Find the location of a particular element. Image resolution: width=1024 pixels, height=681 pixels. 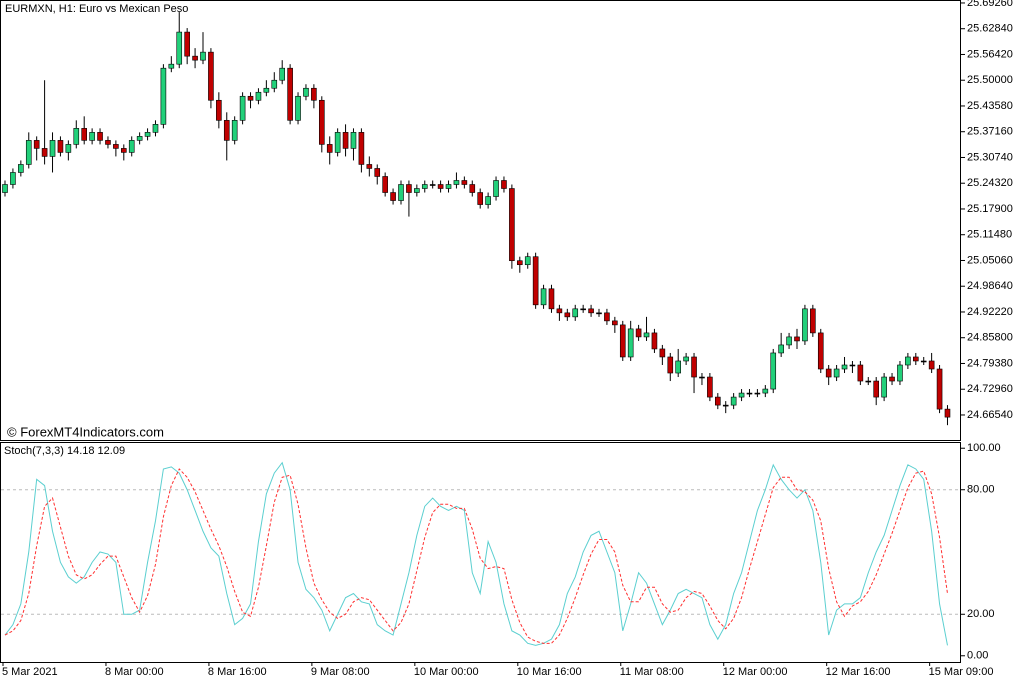

x-tick-label: 12 Mar 00:00 is located at coordinates (755, 672).